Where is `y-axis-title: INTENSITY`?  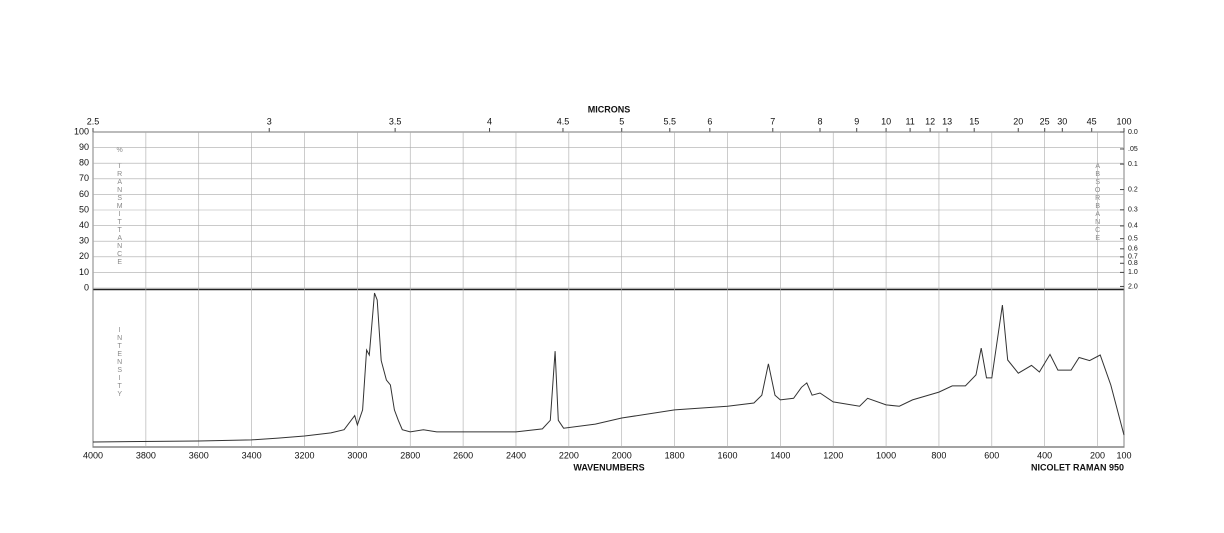 y-axis-title: INTENSITY is located at coordinates (119, 363).